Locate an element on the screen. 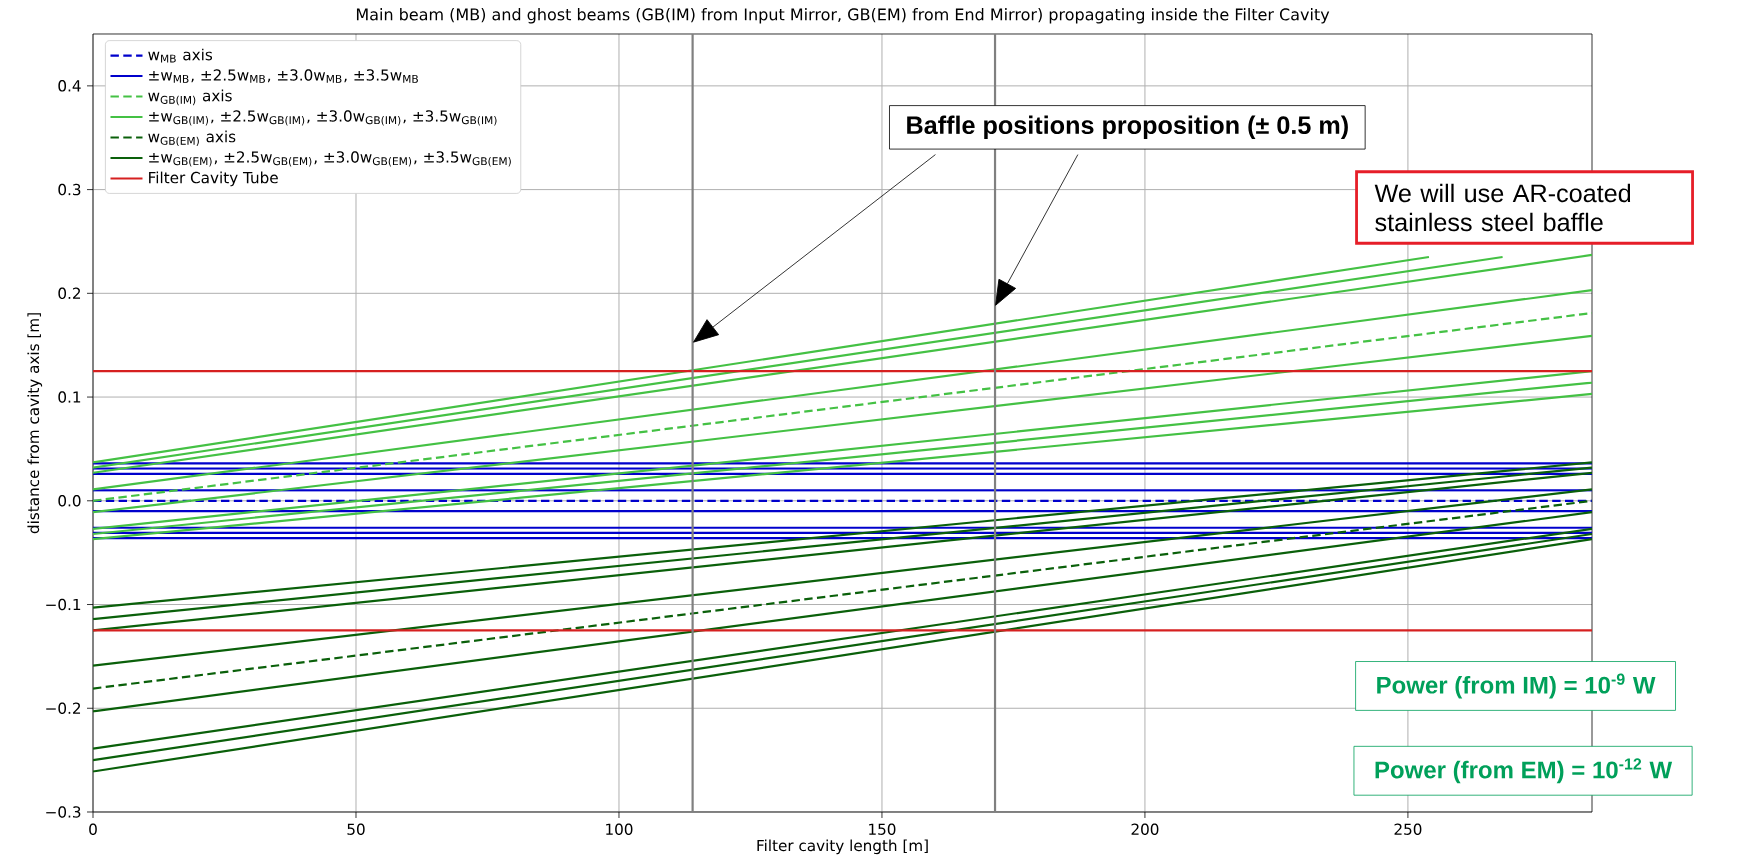 This screenshot has width=1763, height=867. y-axis-title: distance from cavity axis [m] is located at coordinates (35, 423).